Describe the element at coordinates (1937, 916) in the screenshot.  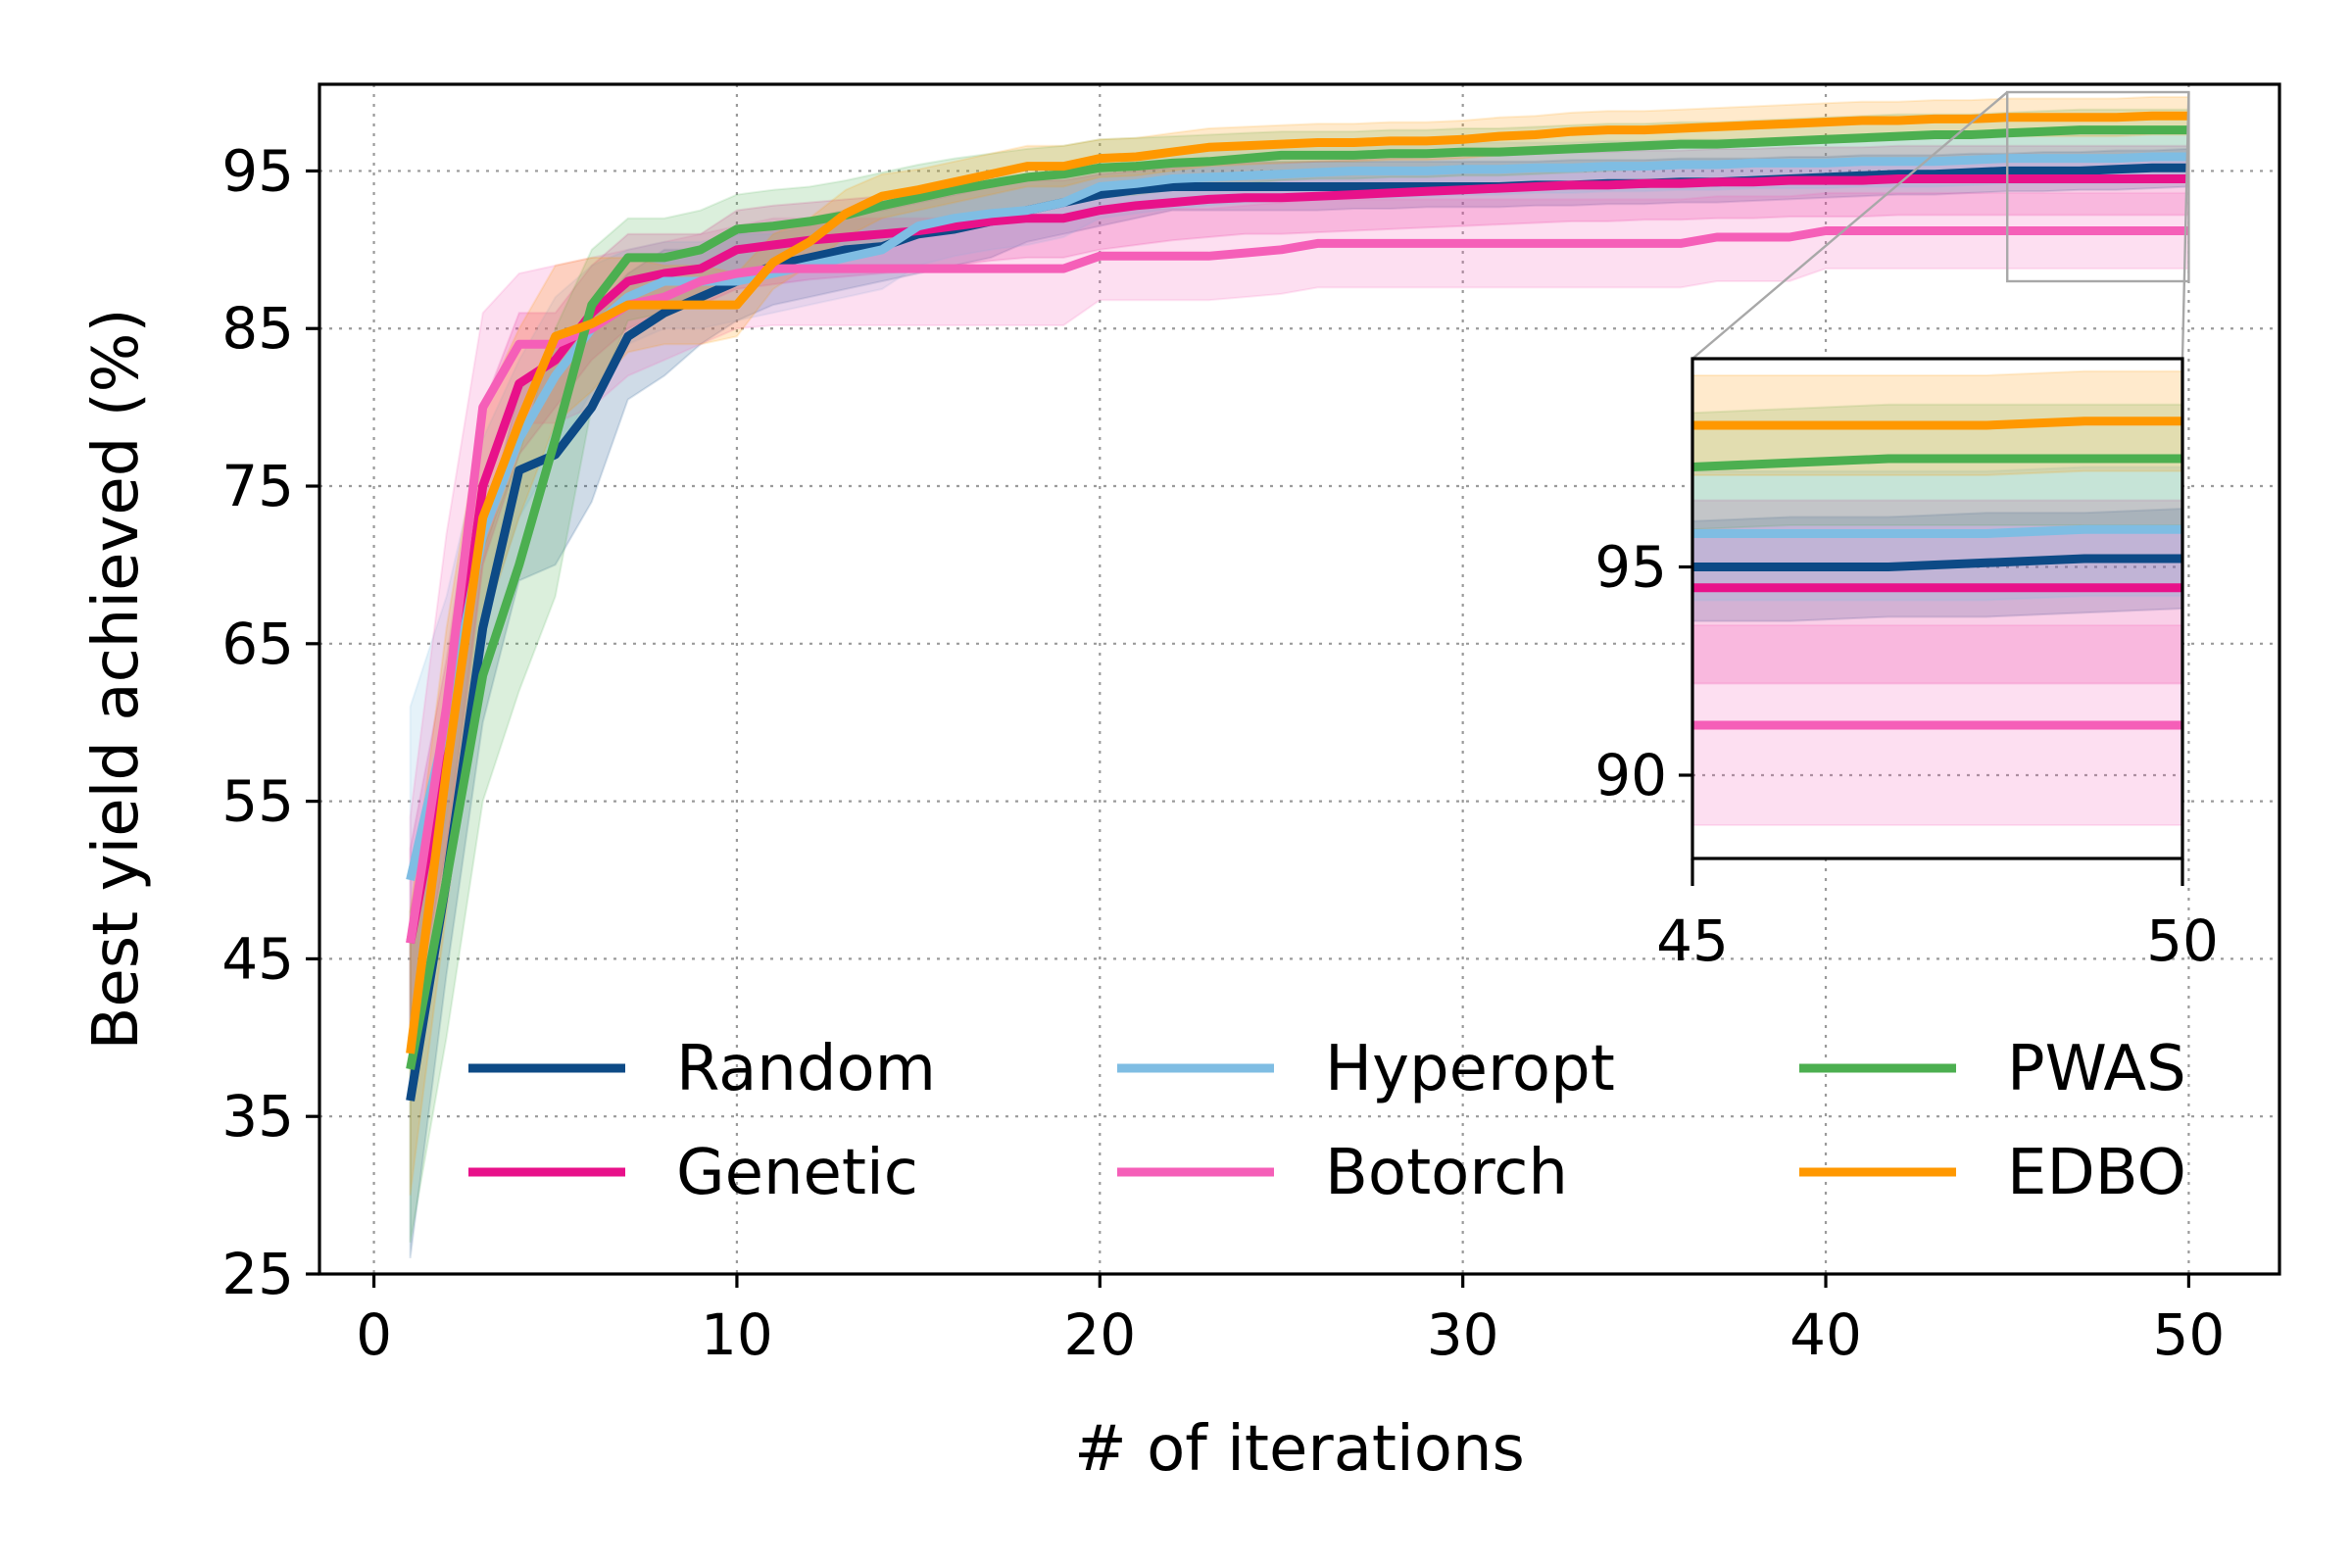
I see `inset-x-ticks: 45 50` at that location.